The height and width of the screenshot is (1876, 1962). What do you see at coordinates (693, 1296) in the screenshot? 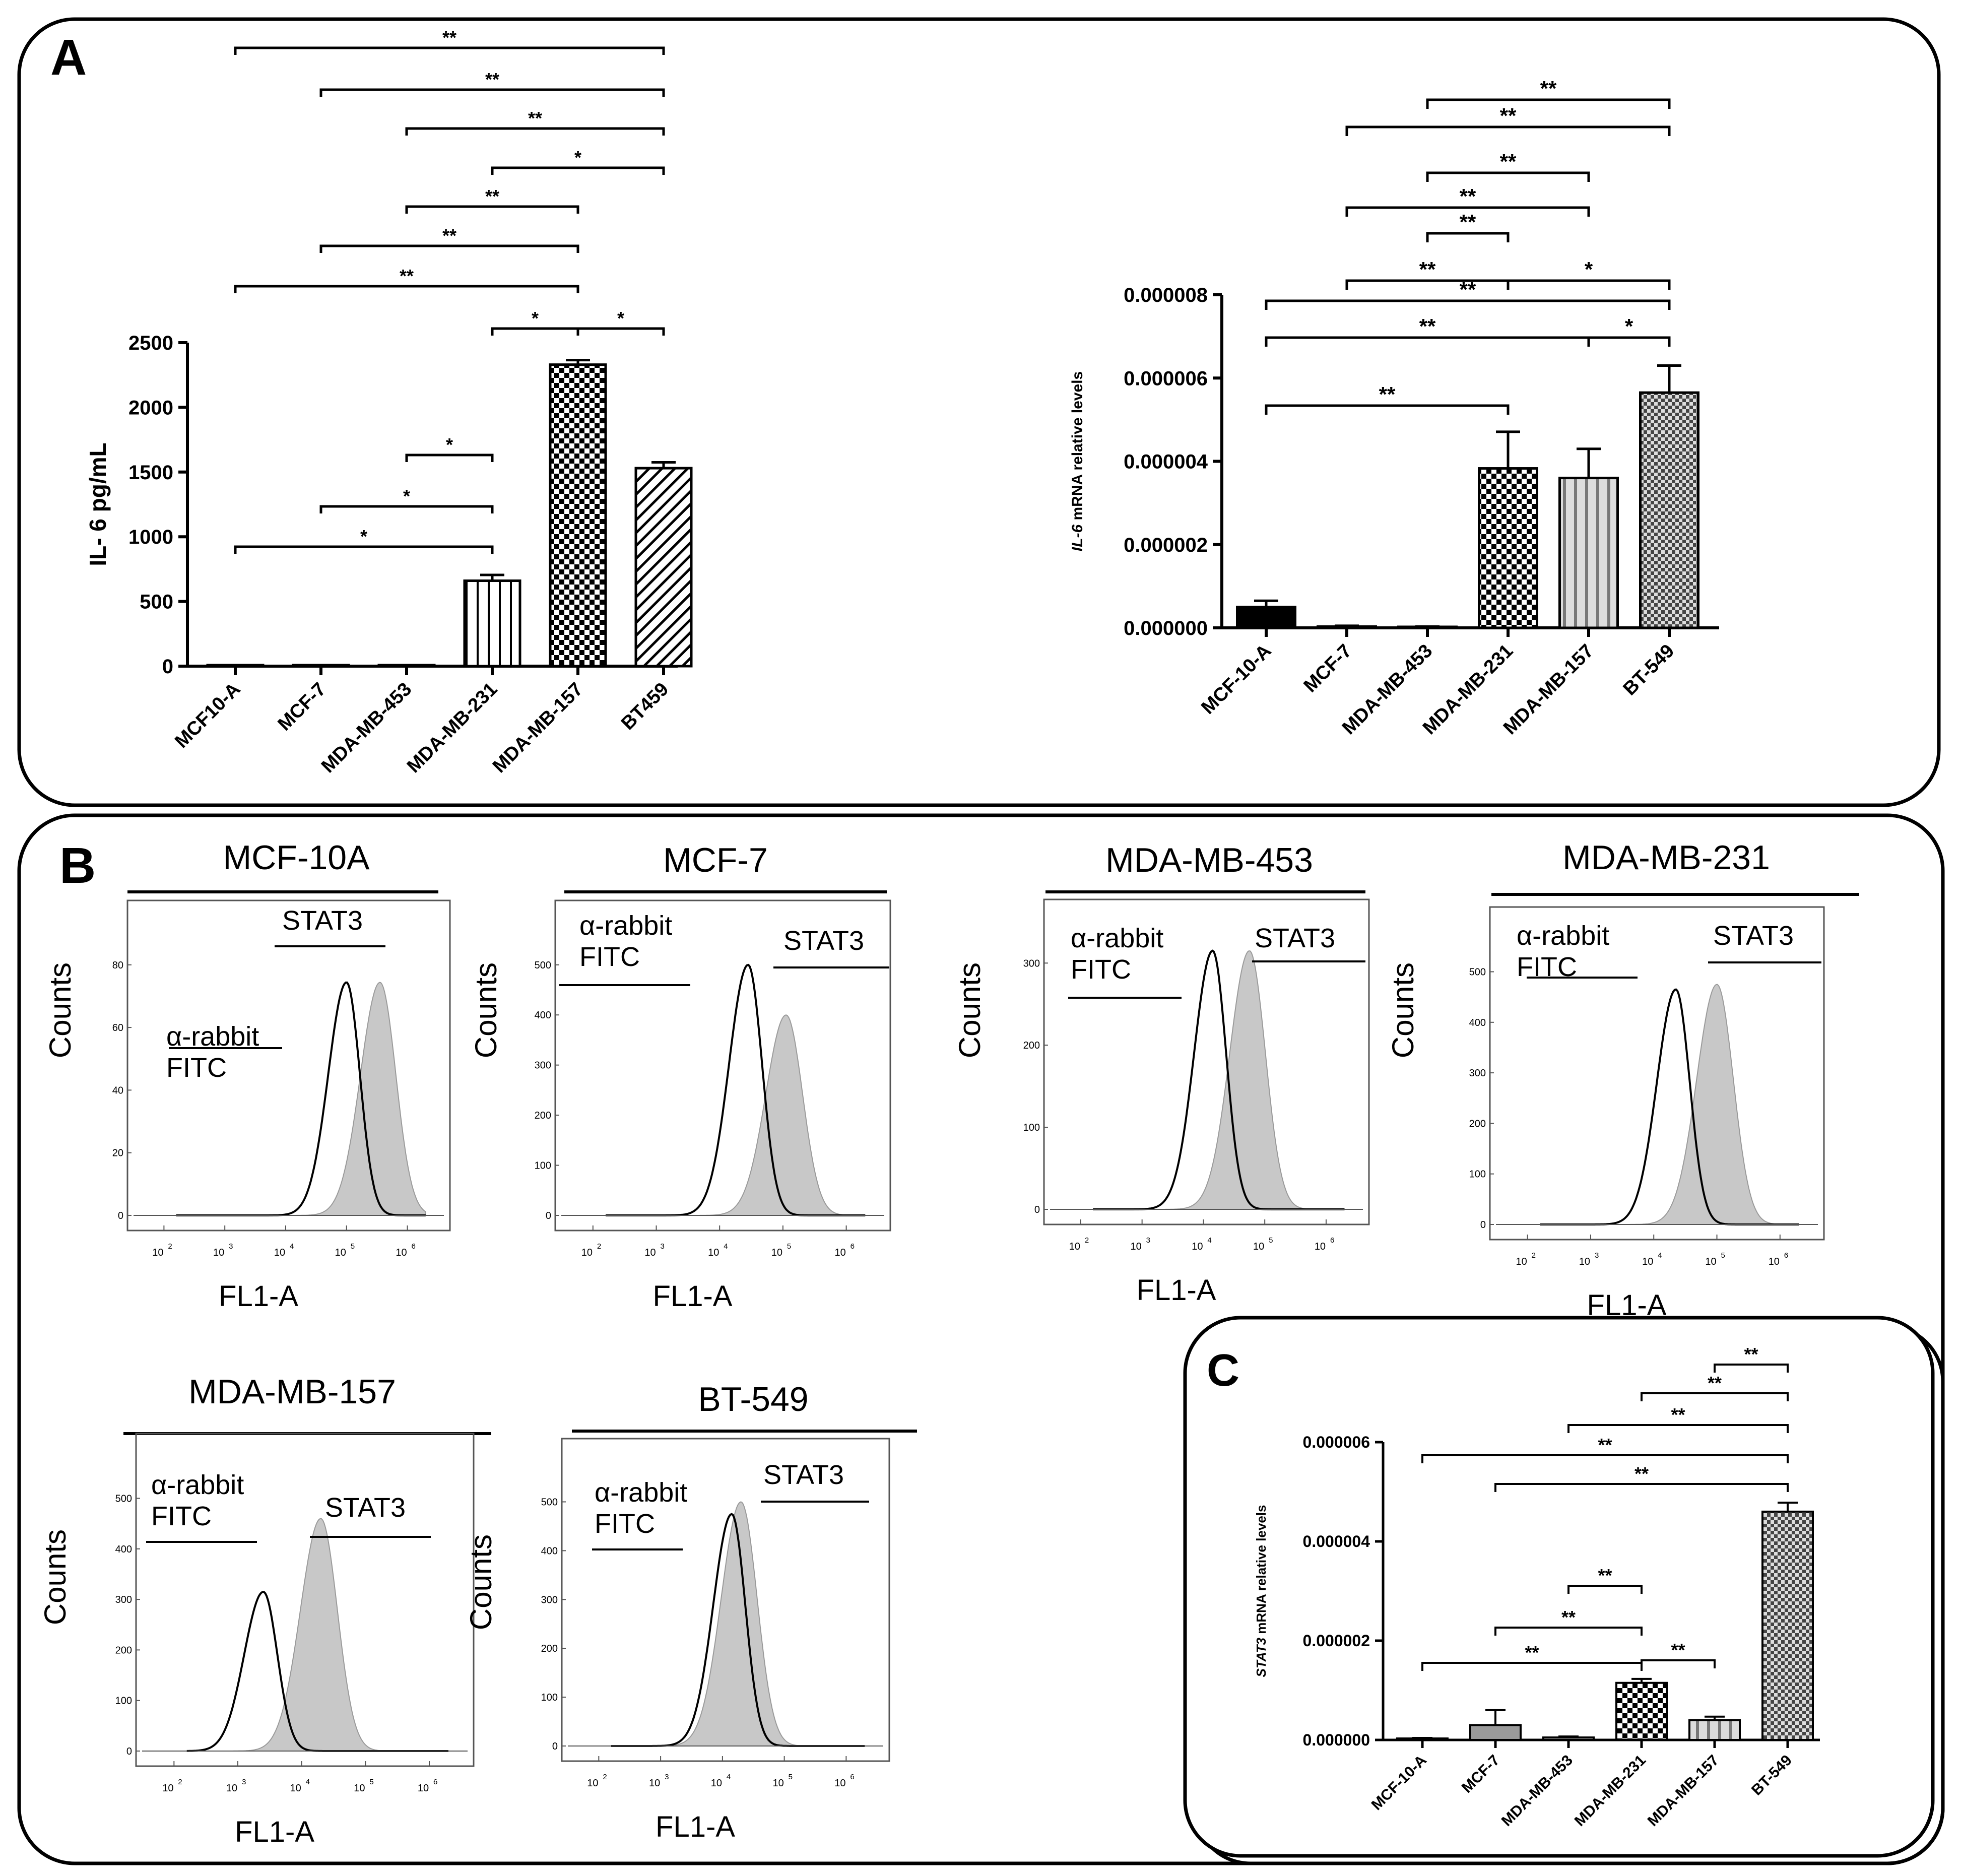
I see `x-axis-label: FL1-A` at bounding box center [693, 1296].